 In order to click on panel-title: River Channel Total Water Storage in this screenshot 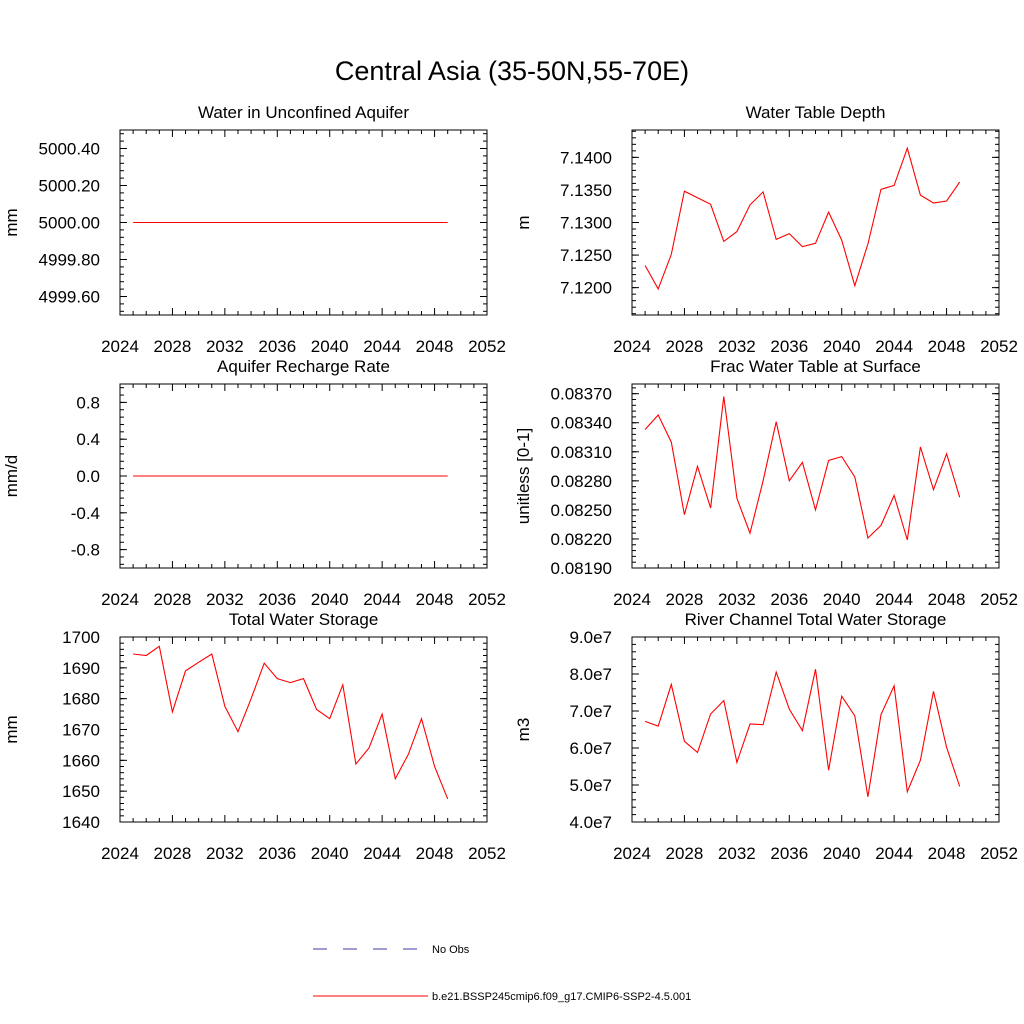, I will do `click(816, 619)`.